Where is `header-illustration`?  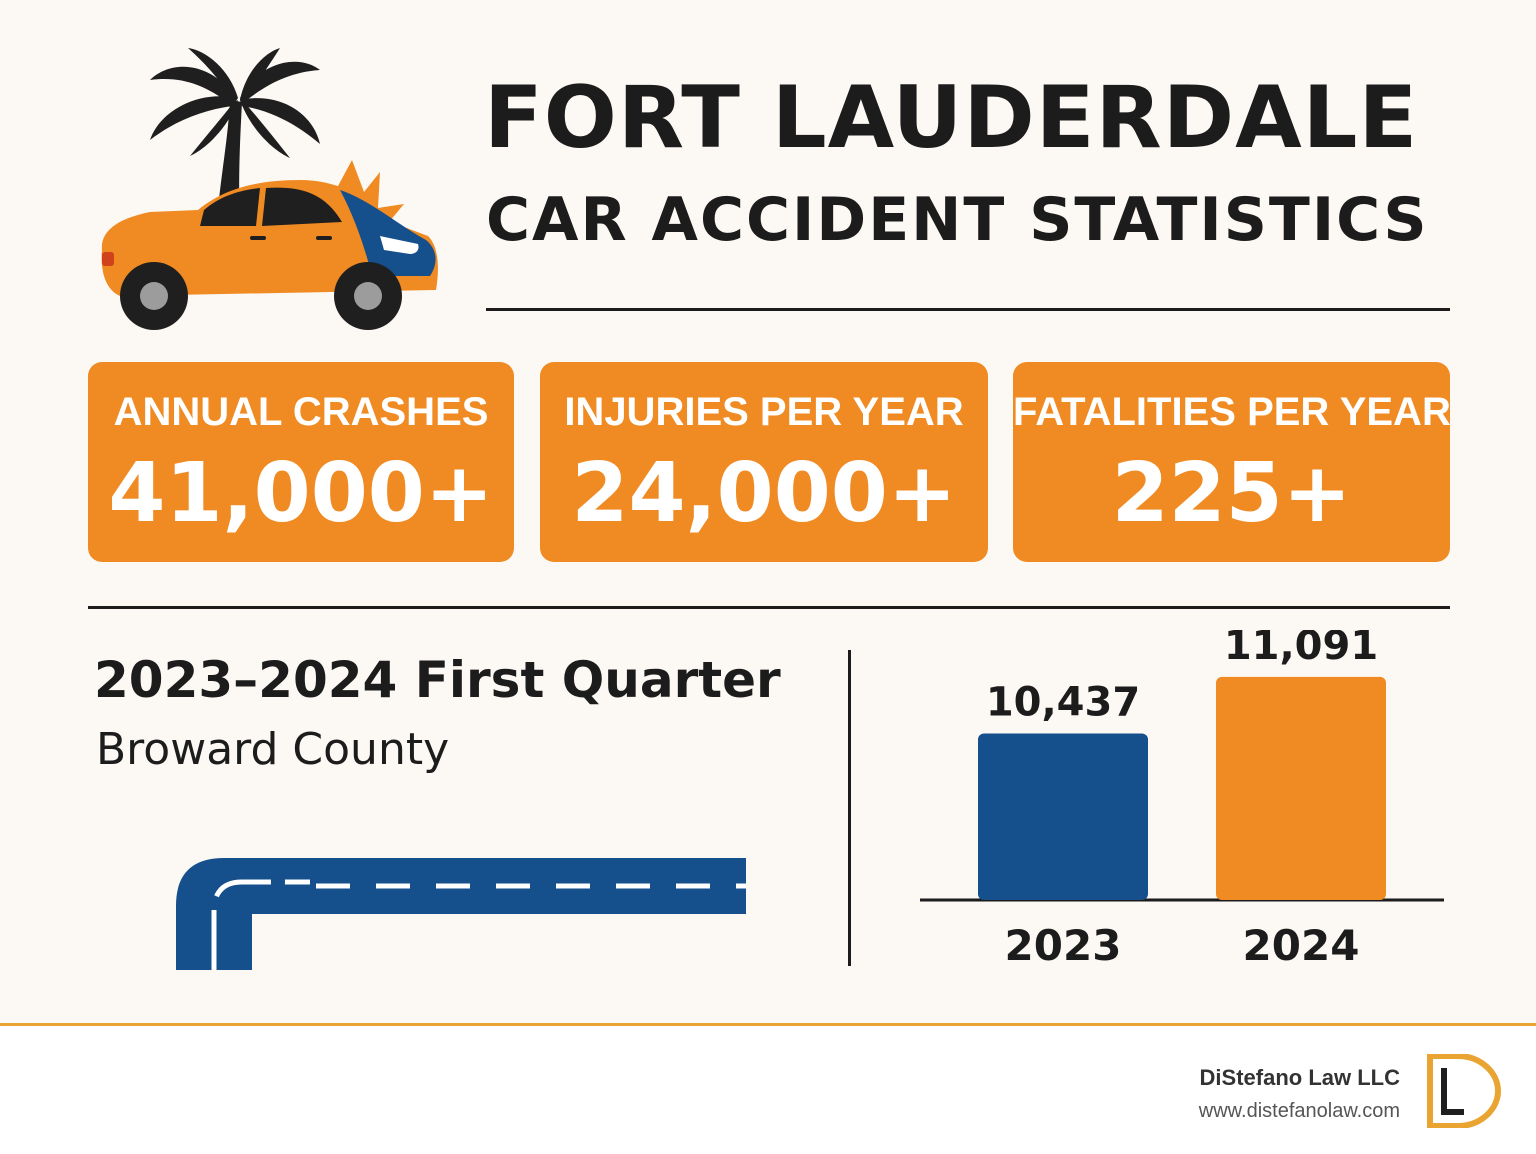
header-illustration is located at coordinates (269, 189).